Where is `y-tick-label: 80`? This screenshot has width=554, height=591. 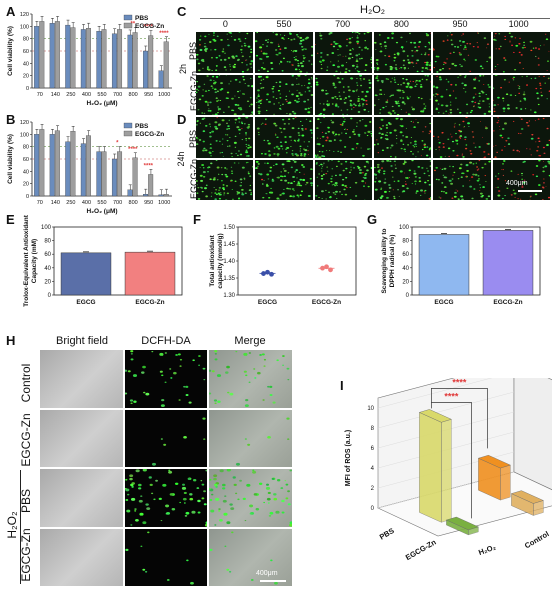
y-tick-label: 80 is located at coordinates (26, 148).